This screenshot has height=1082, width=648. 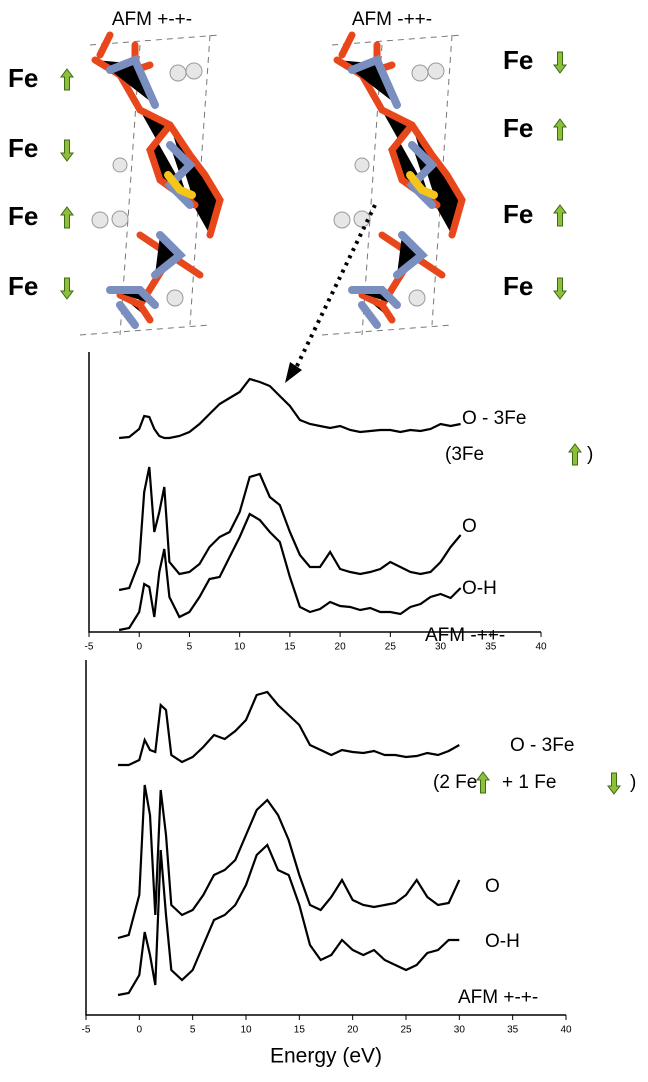 I want to click on structure-left, so click(x=150, y=185).